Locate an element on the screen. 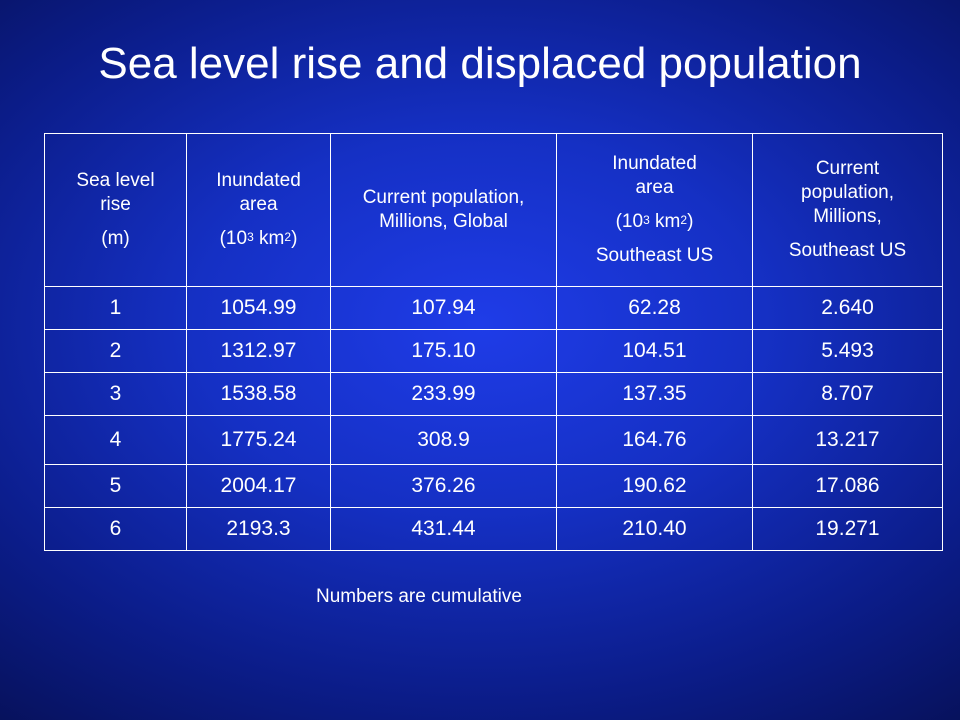 The image size is (960, 720). cell-inundated-southeast: 104.51 is located at coordinates (654, 351).